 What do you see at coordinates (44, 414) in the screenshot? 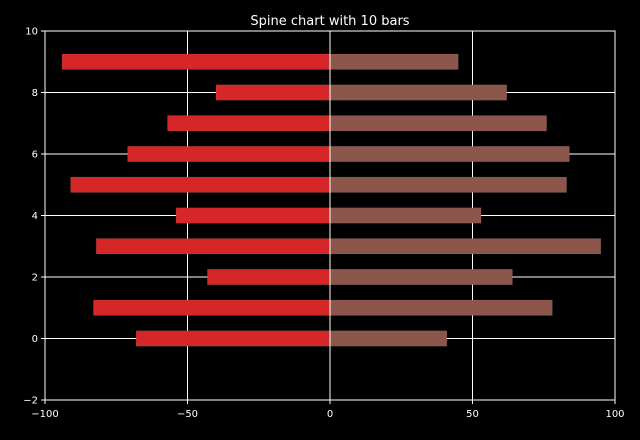
I see `x-tick-label: −100` at bounding box center [44, 414].